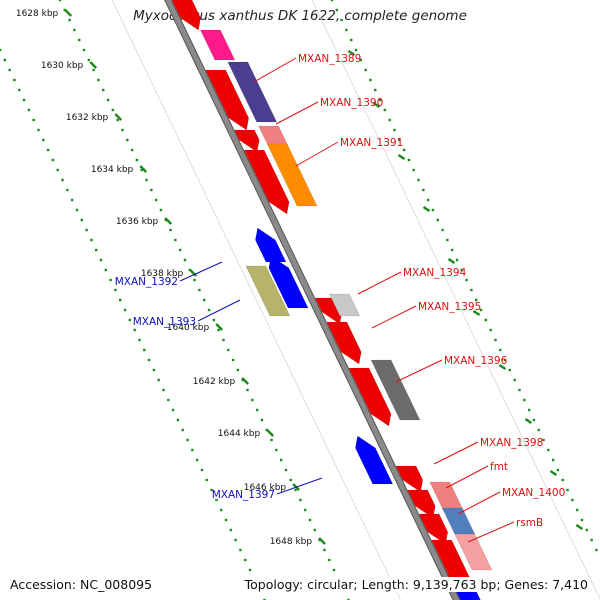 This screenshot has height=600, width=600. I want to click on ruler-tick-label: 1648 kbp, so click(291, 542).